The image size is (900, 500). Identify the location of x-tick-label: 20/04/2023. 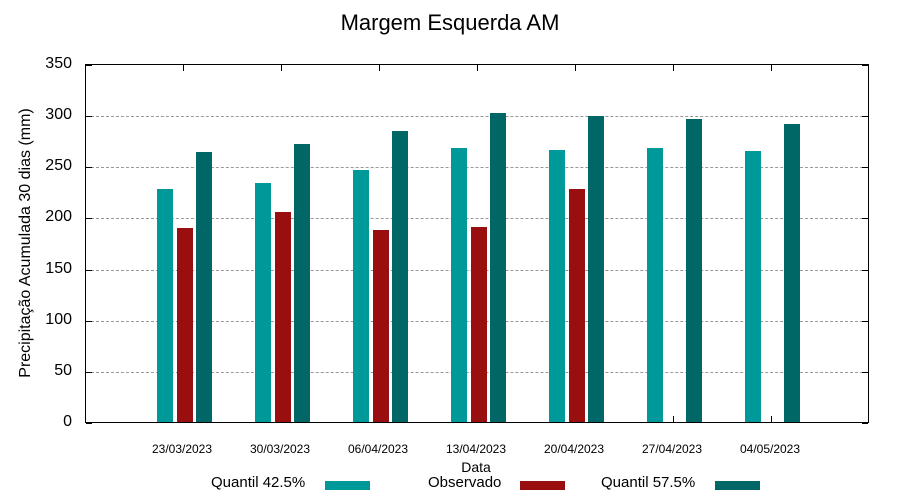
(574, 449).